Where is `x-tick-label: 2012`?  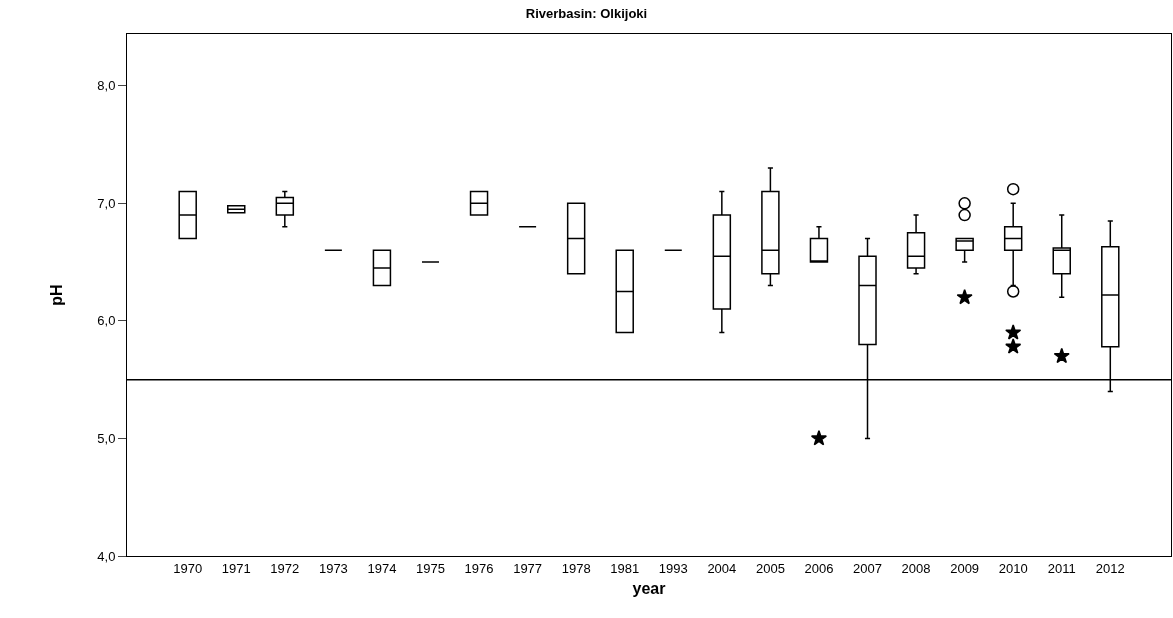 x-tick-label: 2012 is located at coordinates (1110, 568).